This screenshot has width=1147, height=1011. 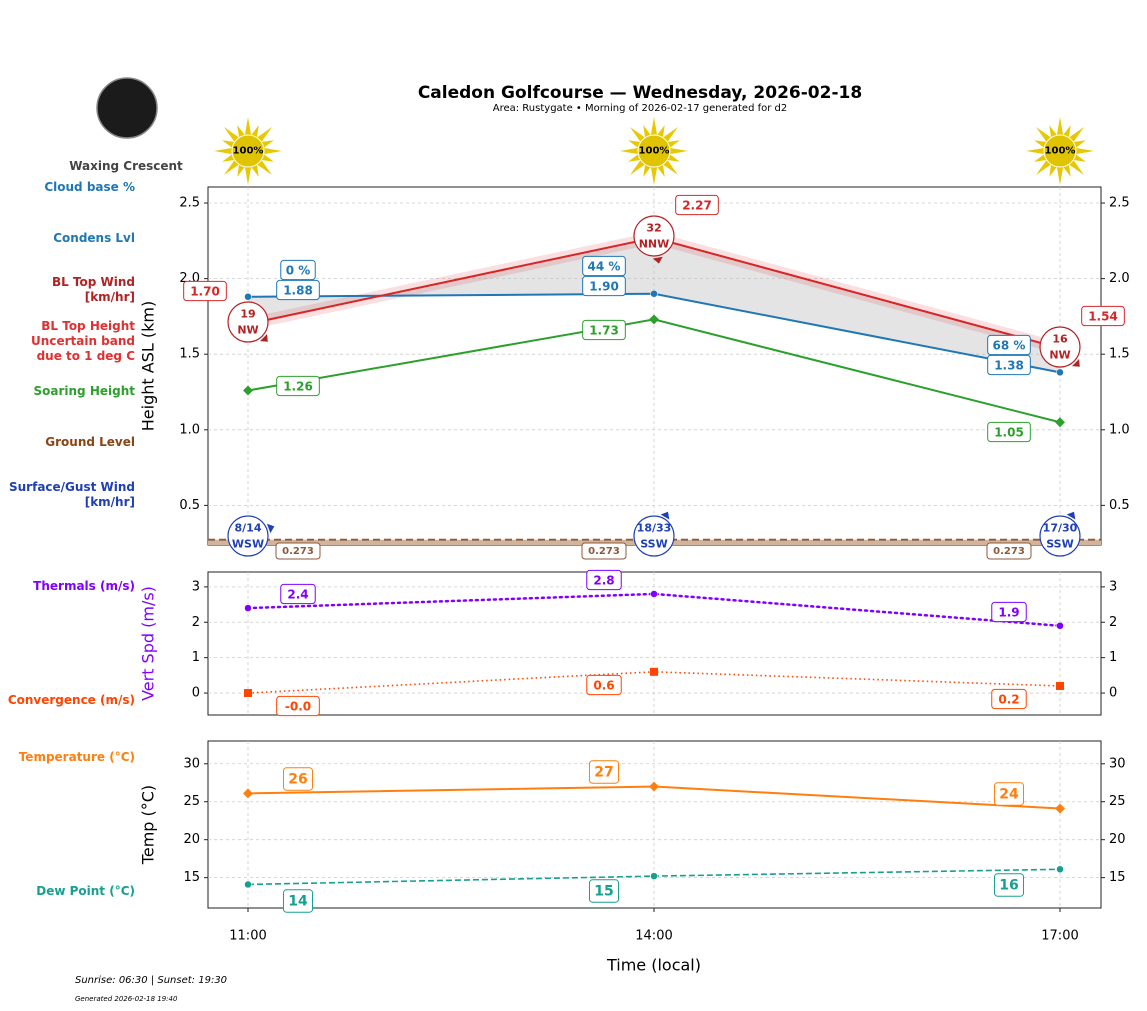 I want to click on y-tick-label: 15, so click(x=191, y=877).